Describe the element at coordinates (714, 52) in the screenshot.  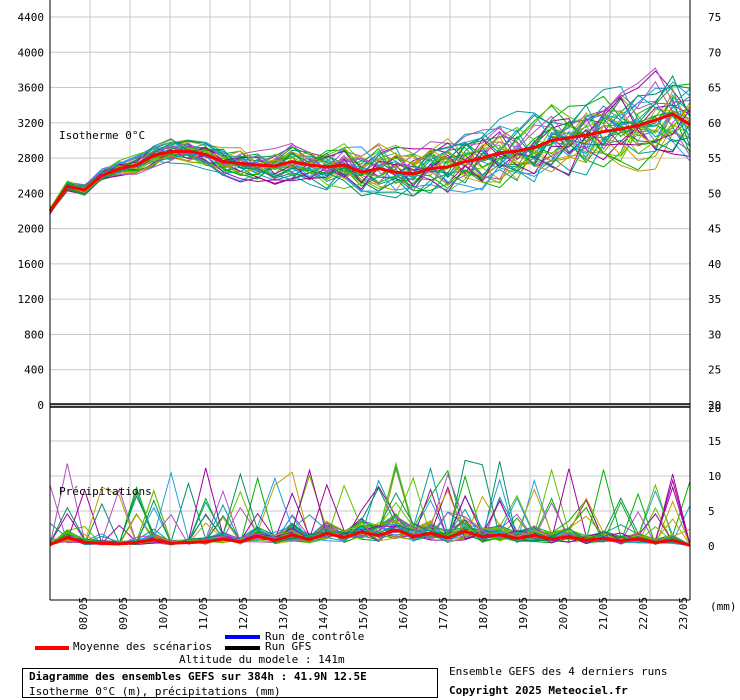
I see `right-tick-label: 70` at that location.